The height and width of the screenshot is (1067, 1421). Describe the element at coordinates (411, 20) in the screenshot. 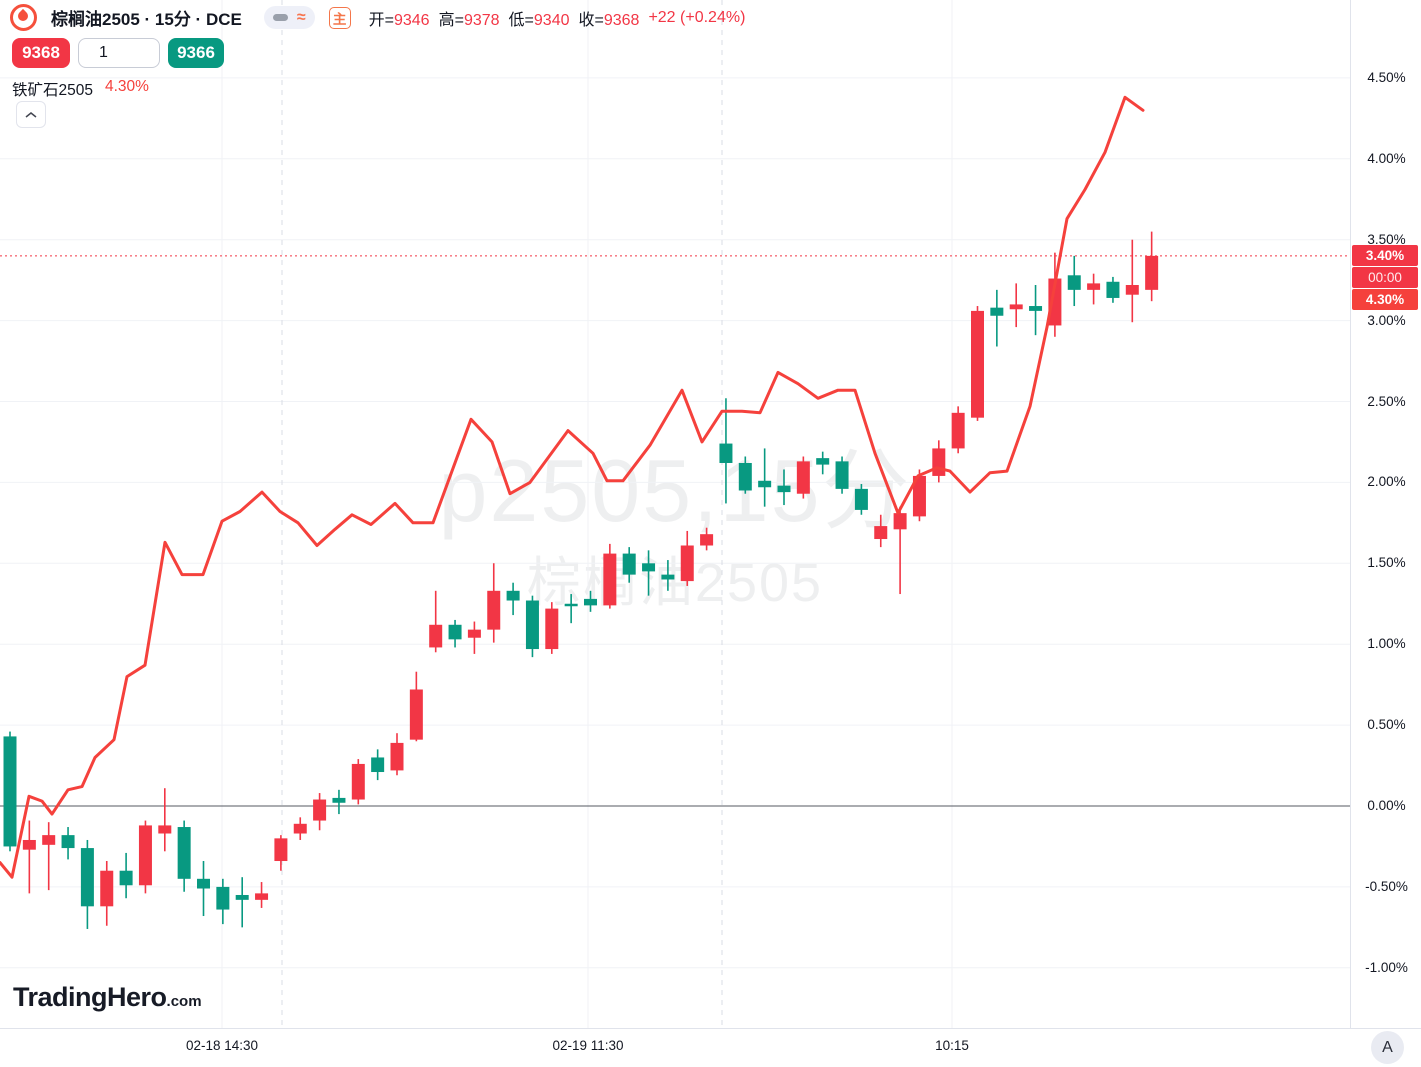

I see `open-value: 9346` at that location.